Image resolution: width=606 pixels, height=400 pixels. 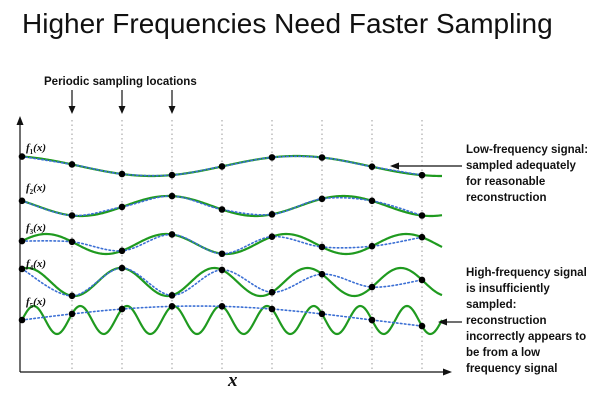 What do you see at coordinates (503, 353) in the screenshot?
I see `high-frequency-note-line: be from a low` at bounding box center [503, 353].